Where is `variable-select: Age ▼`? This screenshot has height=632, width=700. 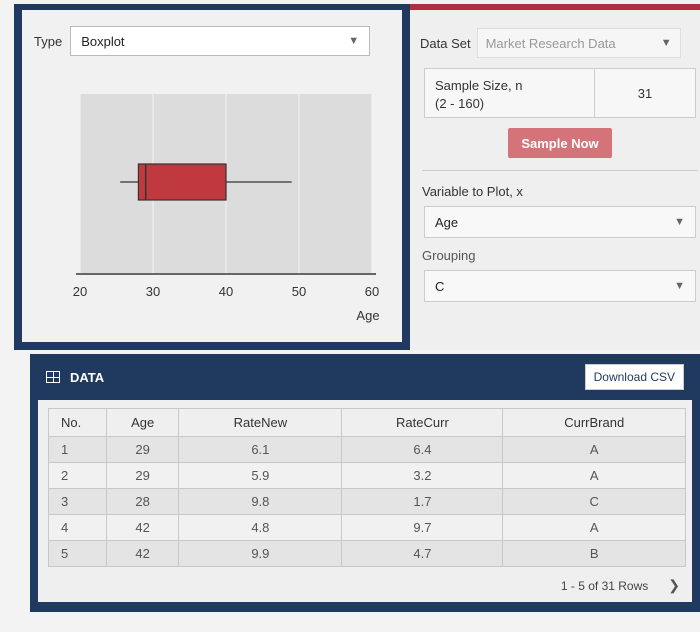
variable-select: Age ▼ is located at coordinates (560, 222).